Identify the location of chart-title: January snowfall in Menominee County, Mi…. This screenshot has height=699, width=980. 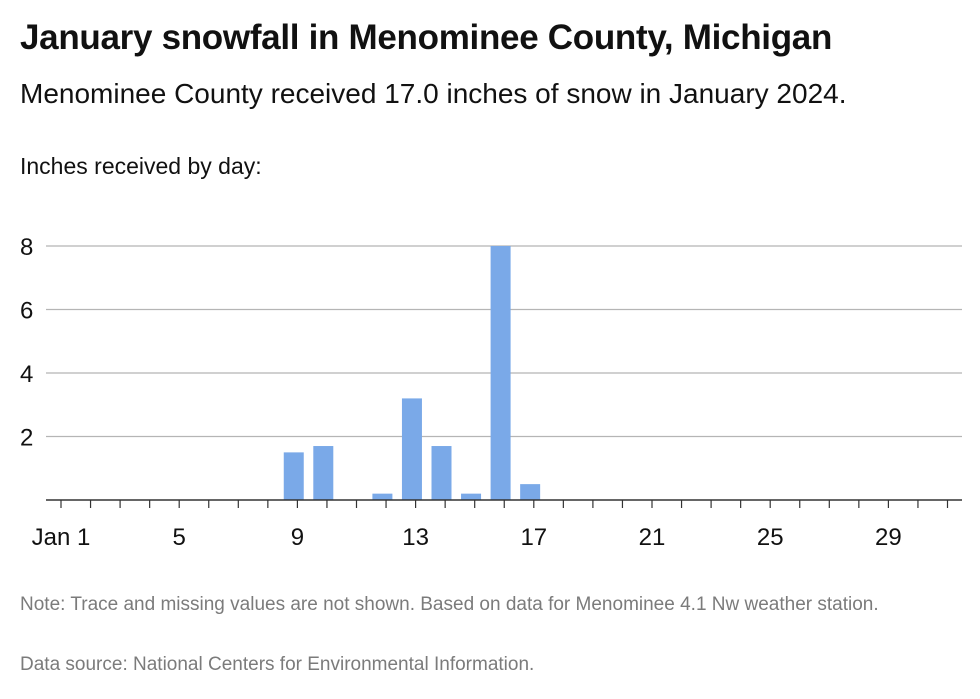
(426, 37).